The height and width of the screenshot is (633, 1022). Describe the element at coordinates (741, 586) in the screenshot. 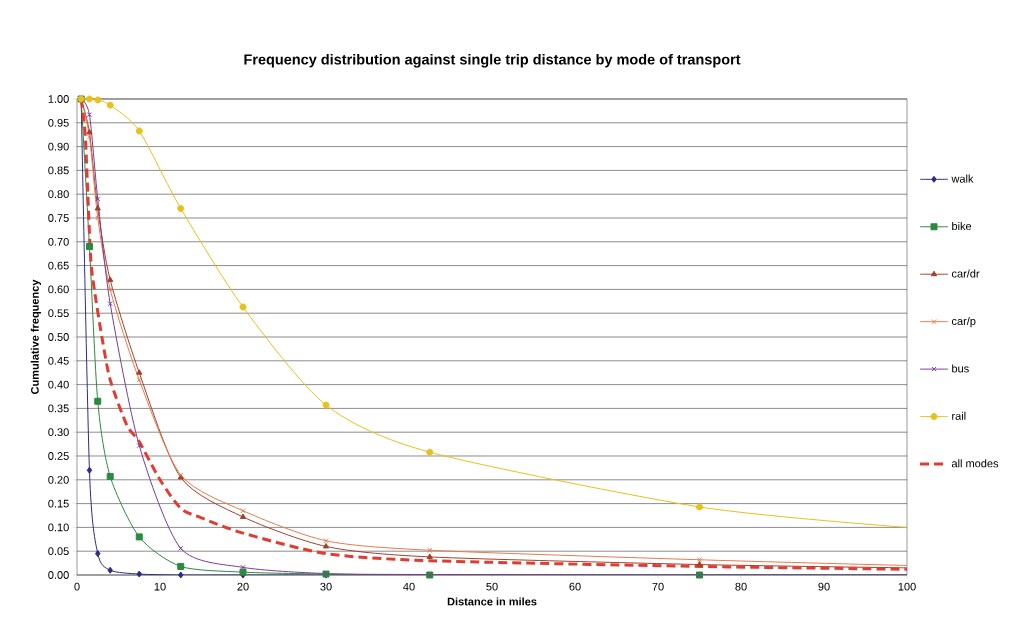

I see `x-tick-label: 80` at that location.